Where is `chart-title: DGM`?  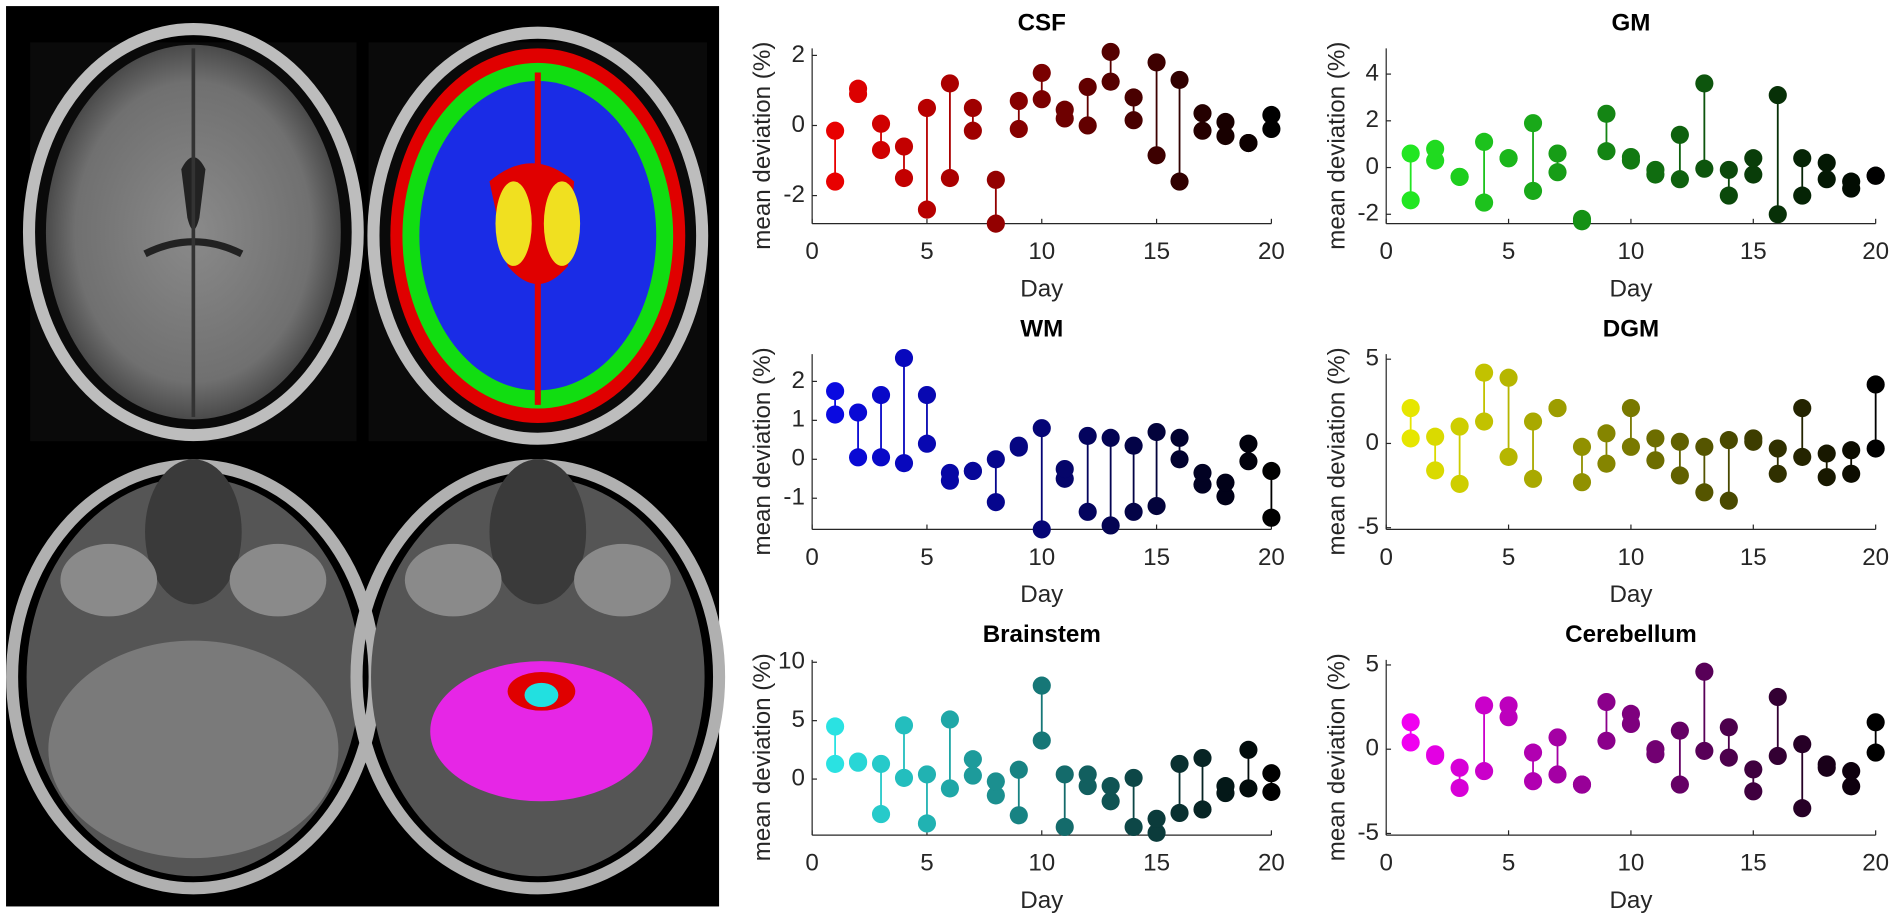 chart-title: DGM is located at coordinates (1631, 328).